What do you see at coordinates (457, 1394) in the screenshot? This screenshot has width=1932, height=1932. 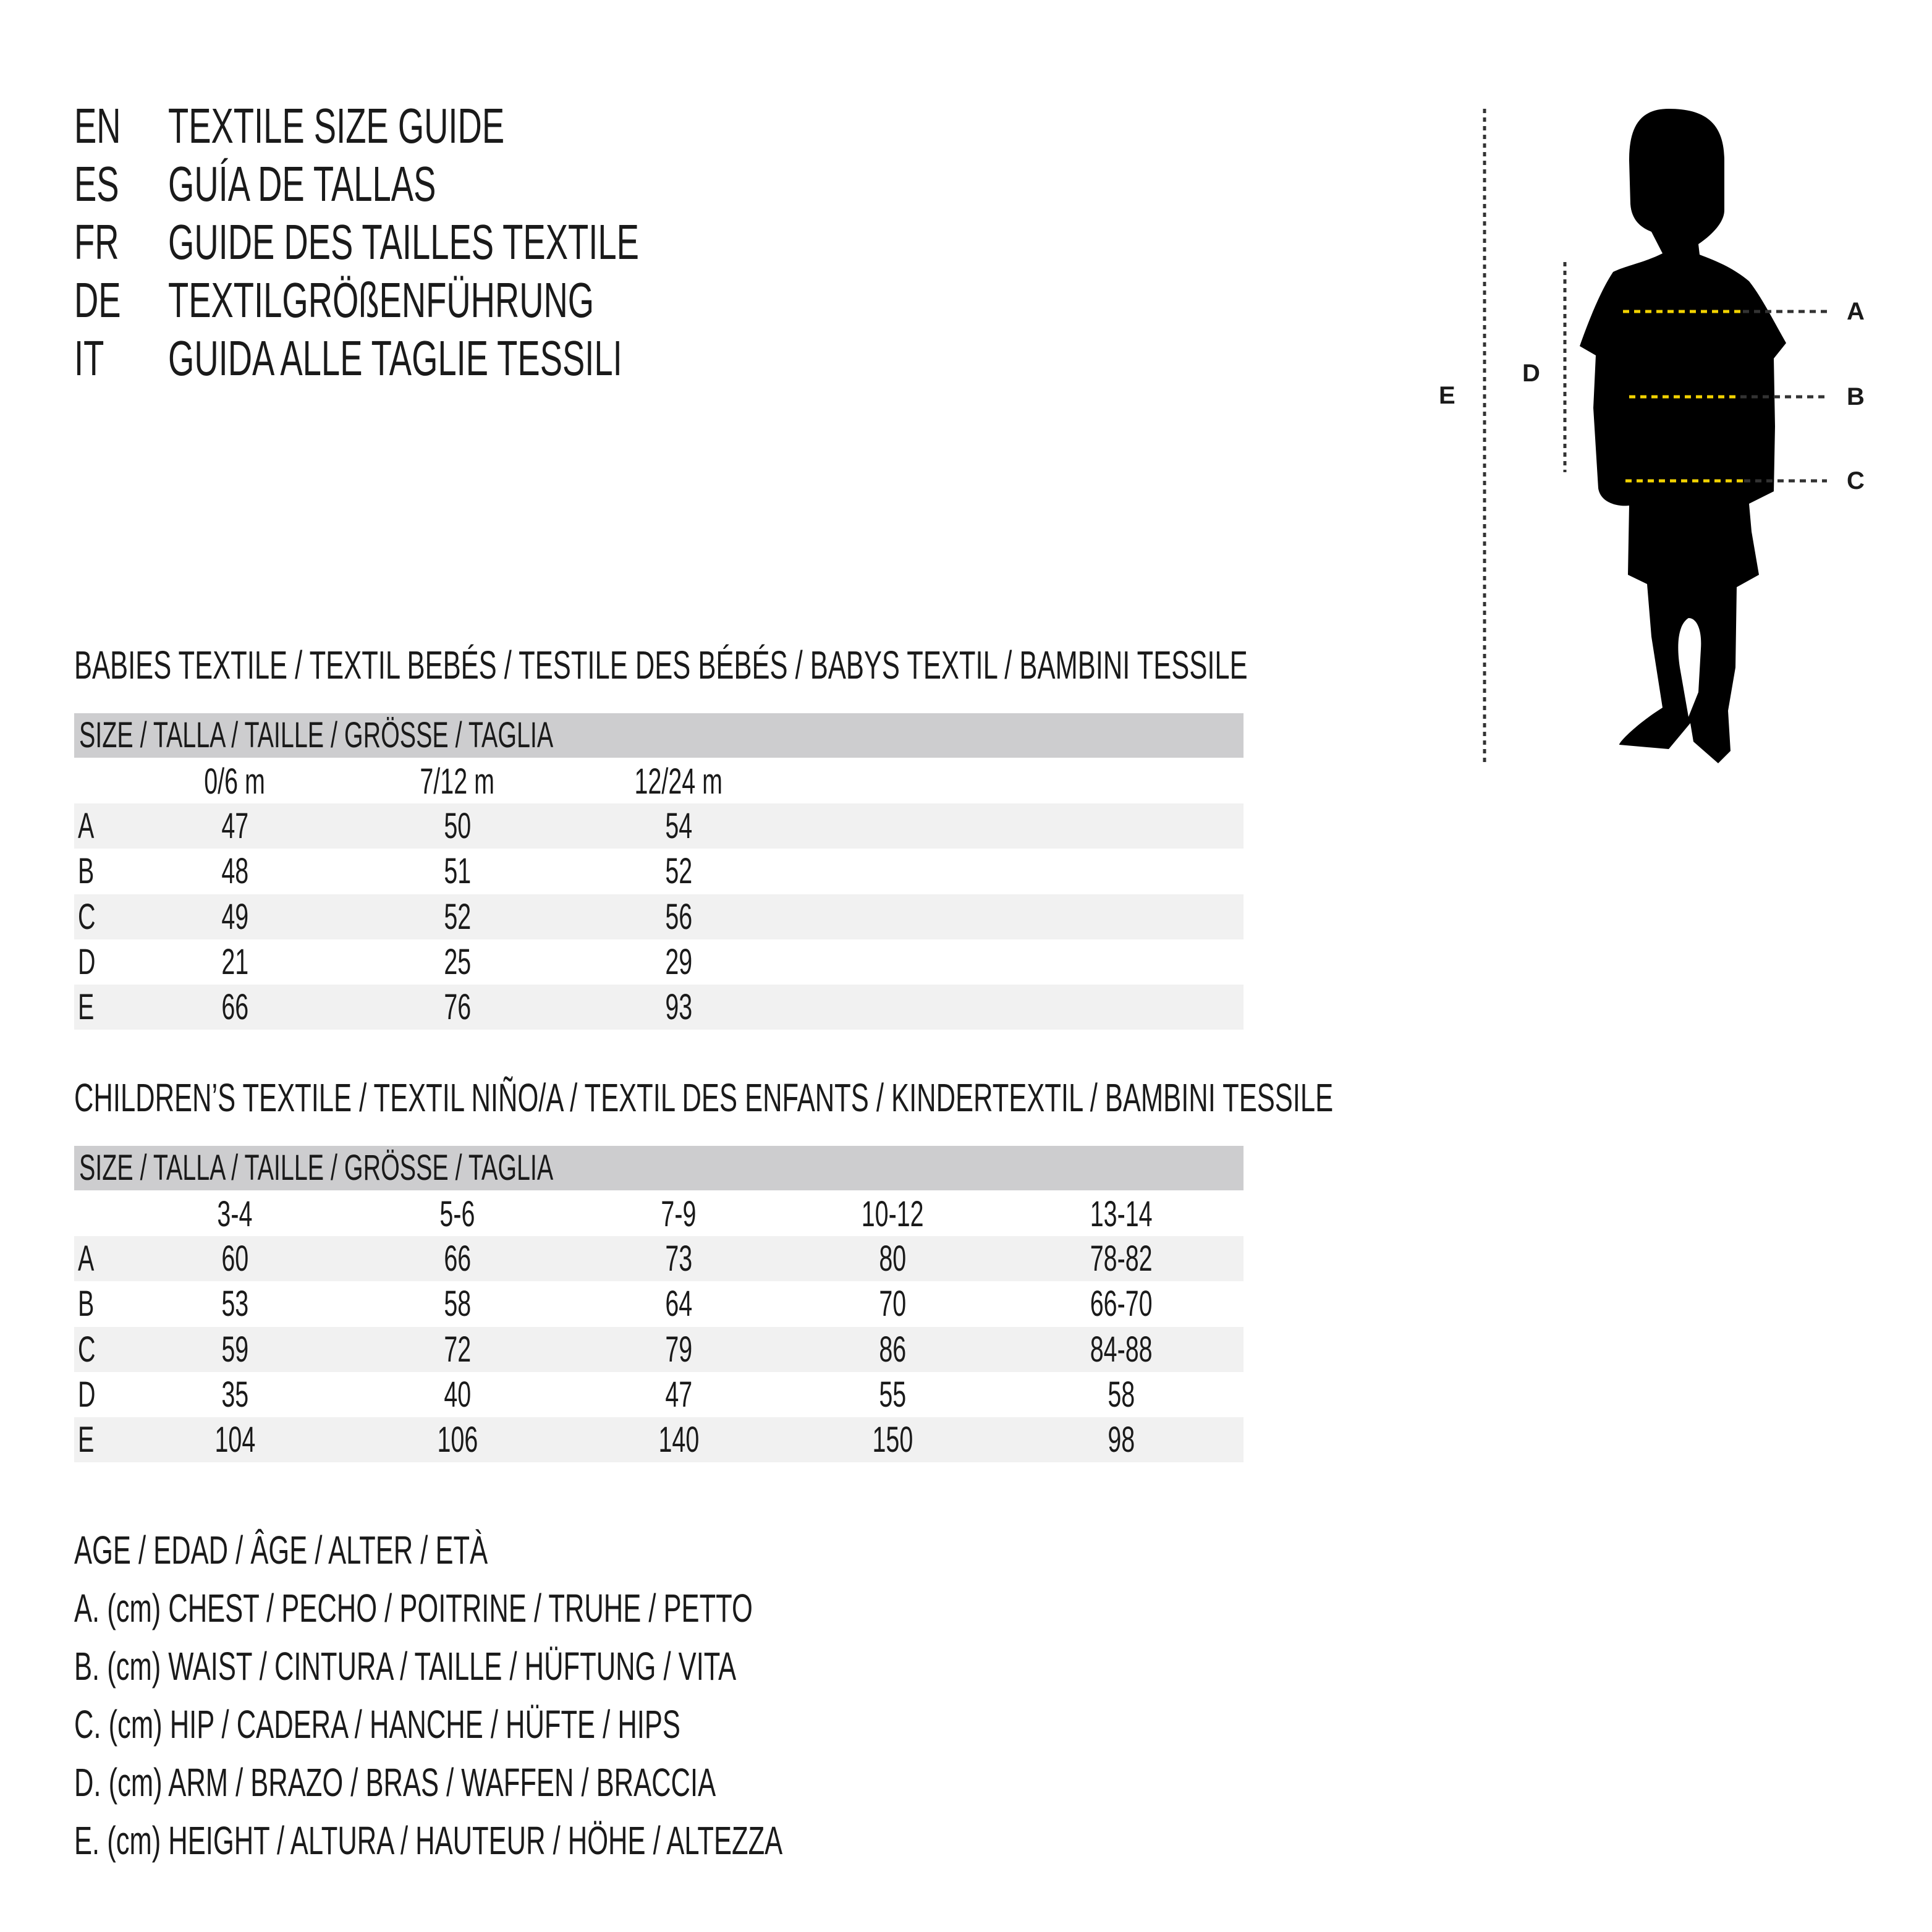 I see `table-cell: 40` at bounding box center [457, 1394].